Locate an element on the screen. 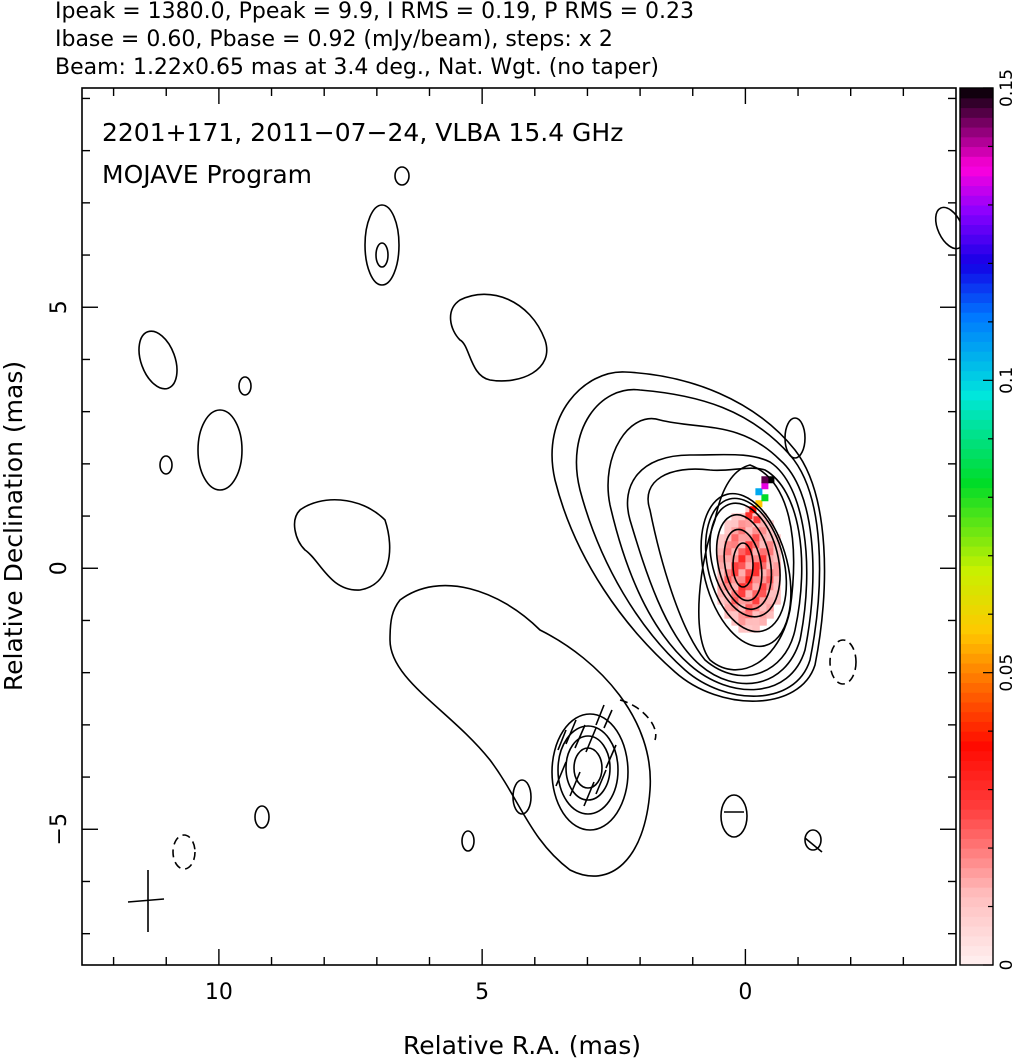 This screenshot has width=1022, height=1061. colorbar-tick-label: 0.1 is located at coordinates (1007, 380).